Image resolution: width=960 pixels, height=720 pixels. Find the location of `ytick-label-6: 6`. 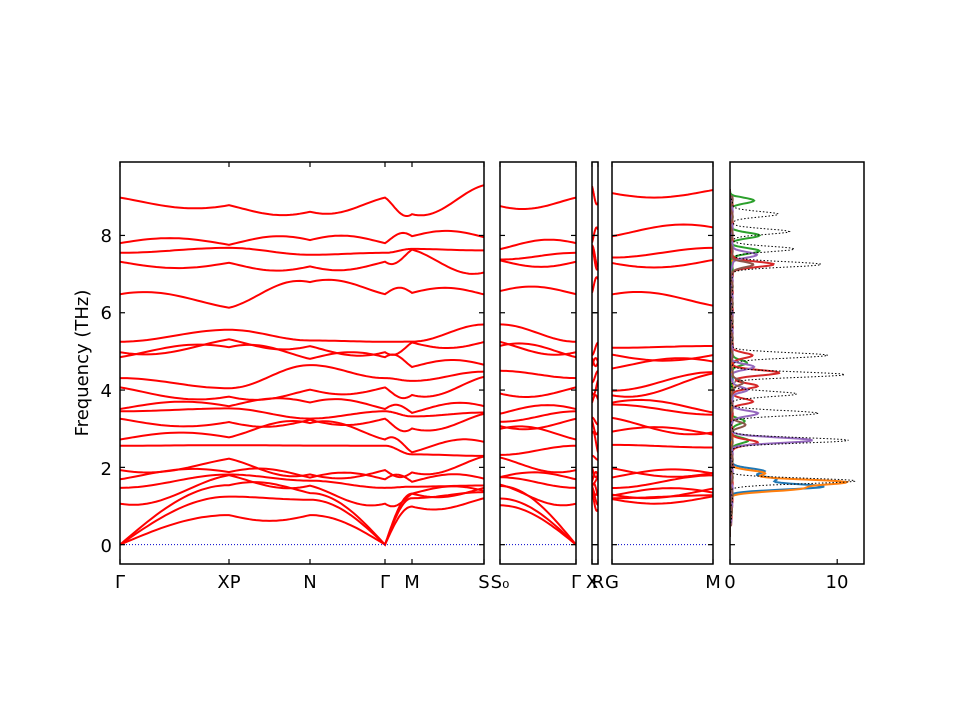

ytick-label-6: 6 is located at coordinates (106, 313).